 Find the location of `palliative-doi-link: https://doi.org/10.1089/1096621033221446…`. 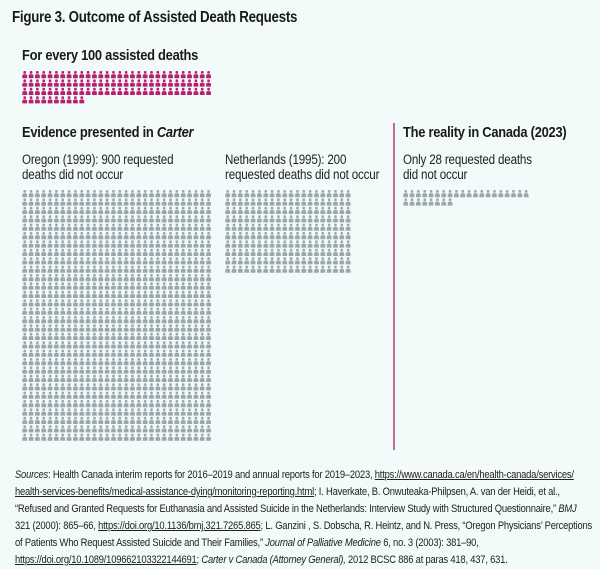

palliative-doi-link: https://doi.org/10.1089/1096621033221446… is located at coordinates (106, 560).